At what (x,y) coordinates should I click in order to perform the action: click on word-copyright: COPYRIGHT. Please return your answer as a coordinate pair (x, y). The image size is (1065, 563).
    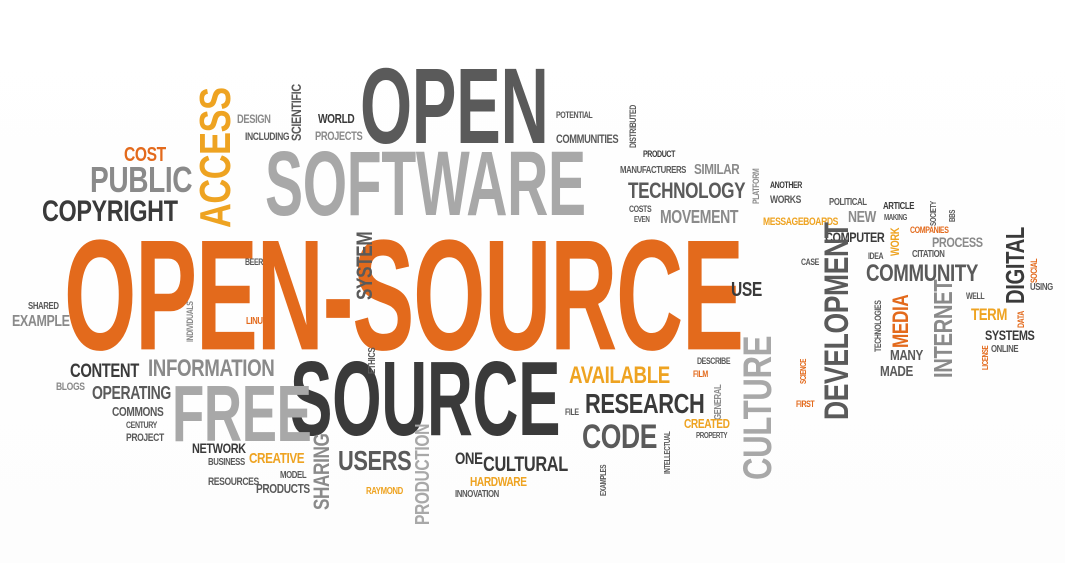
    Looking at the image, I should click on (110, 211).